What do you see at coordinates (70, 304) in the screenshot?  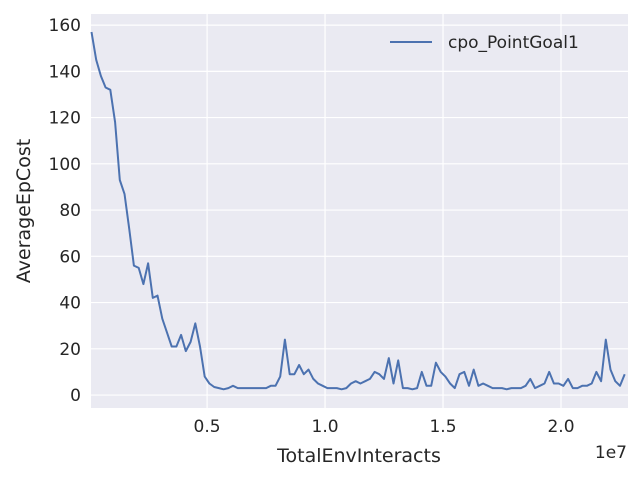 I see `y-tick-label: 40` at bounding box center [70, 304].